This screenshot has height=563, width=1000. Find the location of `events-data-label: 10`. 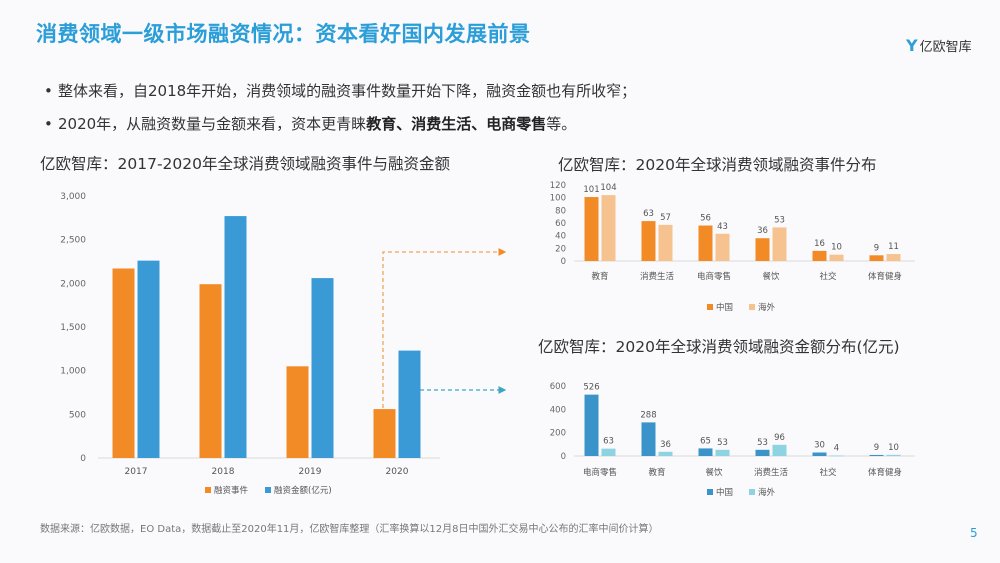

events-data-label: 10 is located at coordinates (836, 248).